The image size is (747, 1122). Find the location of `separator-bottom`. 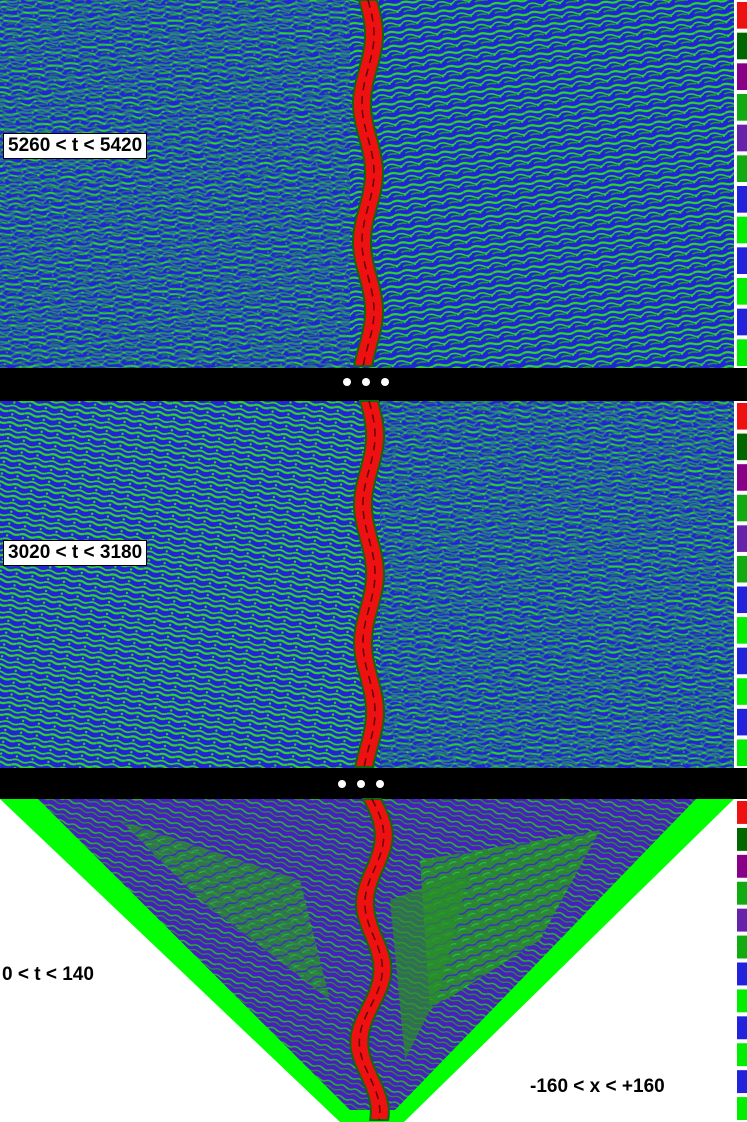

separator-bottom is located at coordinates (373, 783).